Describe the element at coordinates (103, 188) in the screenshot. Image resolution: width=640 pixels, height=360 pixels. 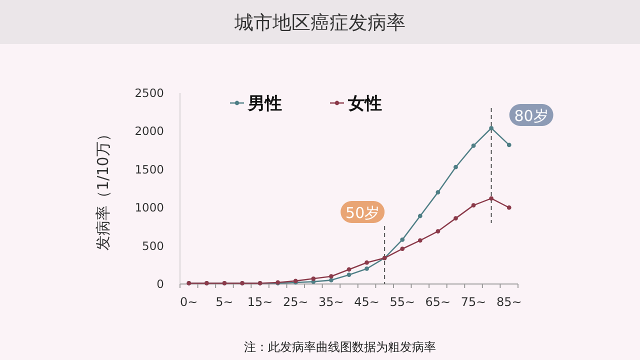
I see `y-axis-title: 发病率（1/10万）` at that location.